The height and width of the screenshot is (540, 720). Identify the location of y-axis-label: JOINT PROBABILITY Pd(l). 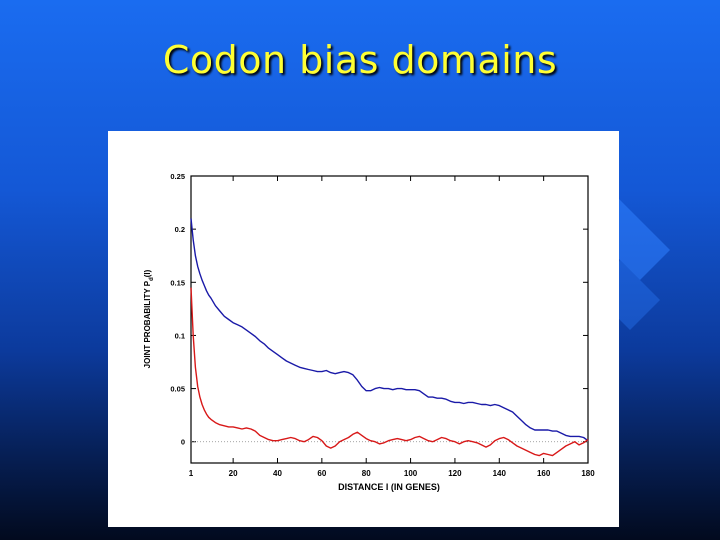
(149, 318).